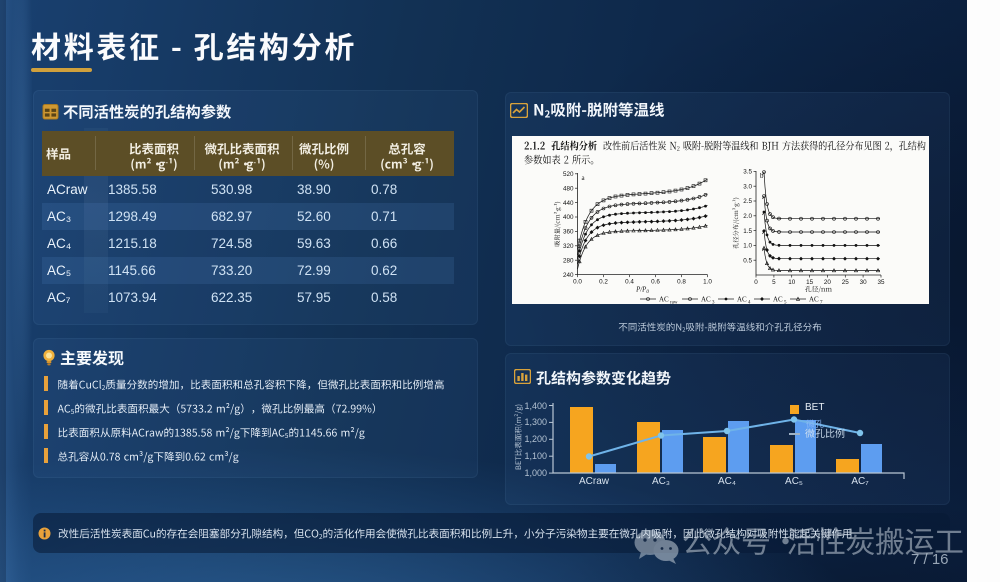 The image size is (1000, 582). What do you see at coordinates (747, 260) in the screenshot?
I see `svg-text: 0.5` at bounding box center [747, 260].